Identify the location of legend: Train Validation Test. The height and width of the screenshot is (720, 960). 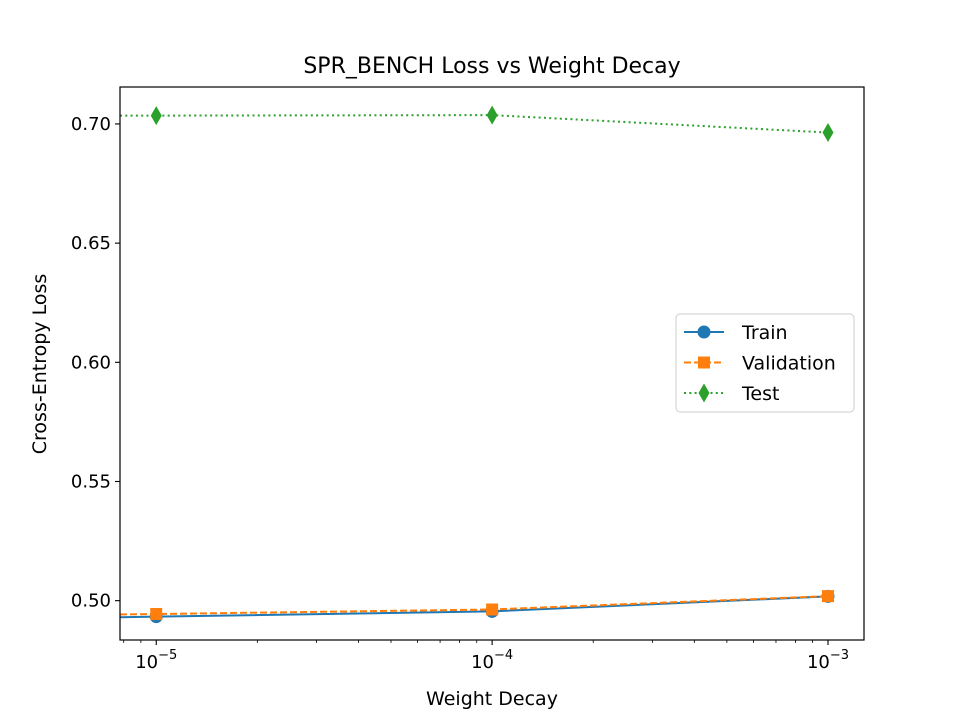
(765, 363).